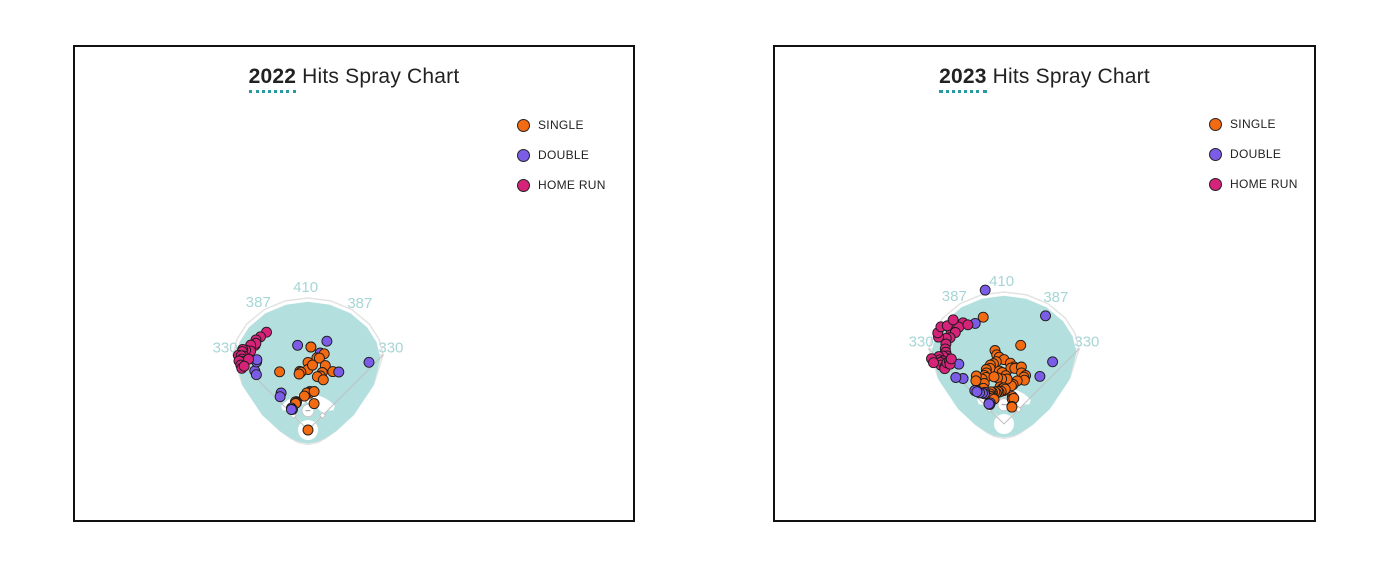  What do you see at coordinates (963, 79) in the screenshot?
I see `chart-title-year: 2023` at bounding box center [963, 79].